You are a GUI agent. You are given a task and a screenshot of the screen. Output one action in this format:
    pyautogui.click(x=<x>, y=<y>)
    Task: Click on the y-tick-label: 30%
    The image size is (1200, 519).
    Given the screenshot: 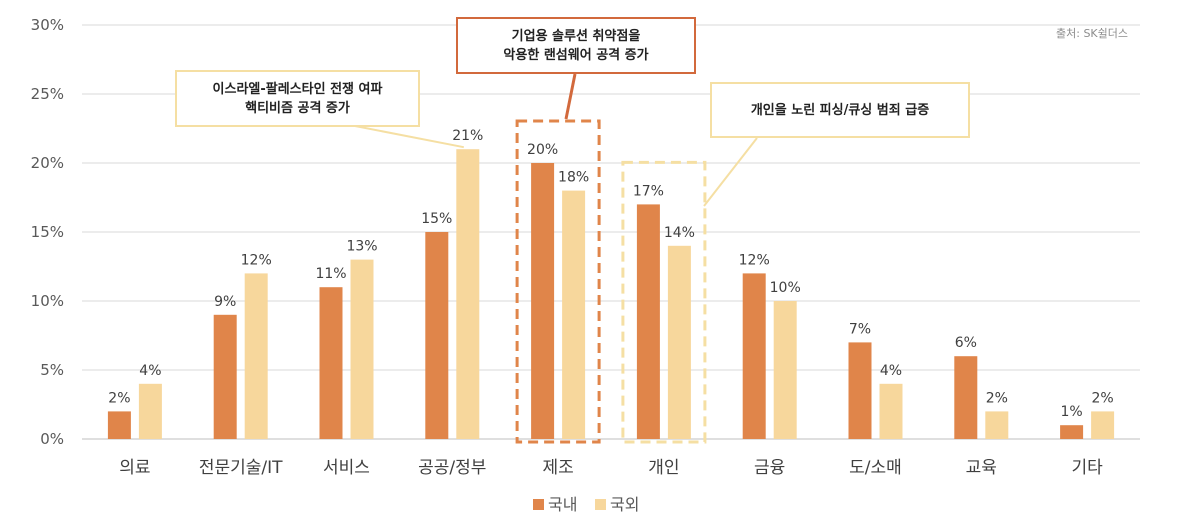 What is the action you would take?
    pyautogui.click(x=47, y=25)
    